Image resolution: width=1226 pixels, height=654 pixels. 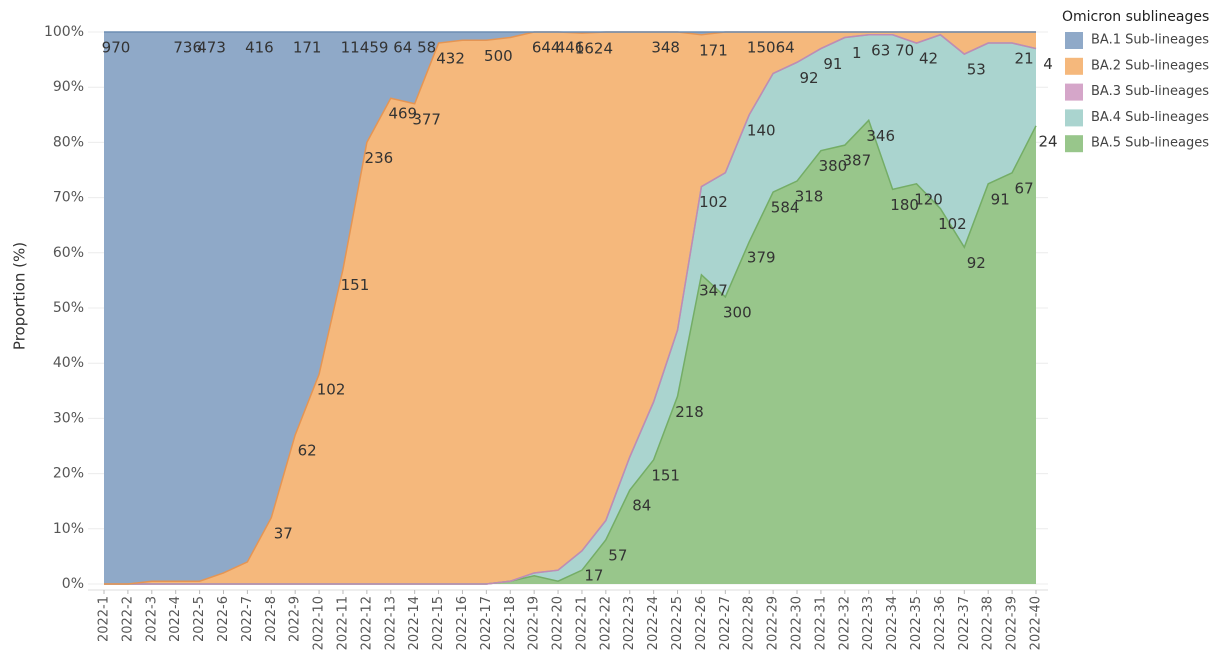 What do you see at coordinates (880, 50) in the screenshot?
I see `count-label: 63` at bounding box center [880, 50].